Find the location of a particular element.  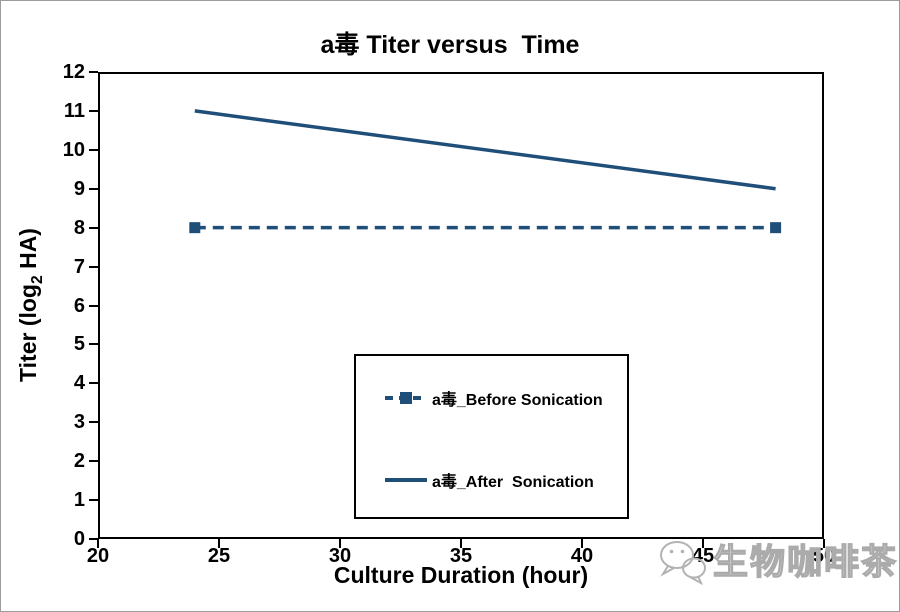

y-tick-label: 1 is located at coordinates (79, 500).